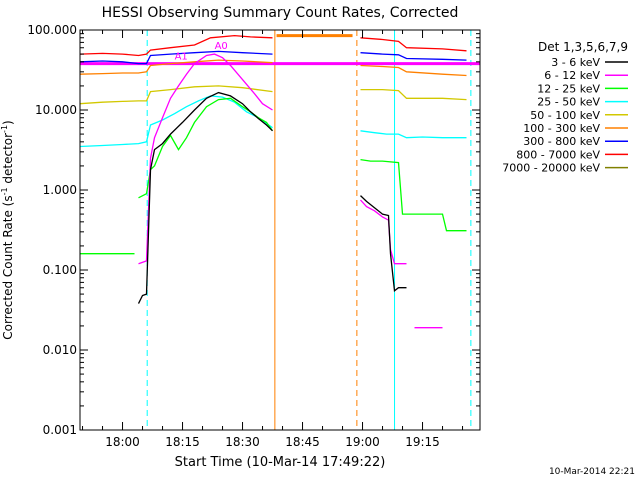  What do you see at coordinates (4, 129) in the screenshot?
I see `y-axis-label-sup2: -1` at bounding box center [4, 129].